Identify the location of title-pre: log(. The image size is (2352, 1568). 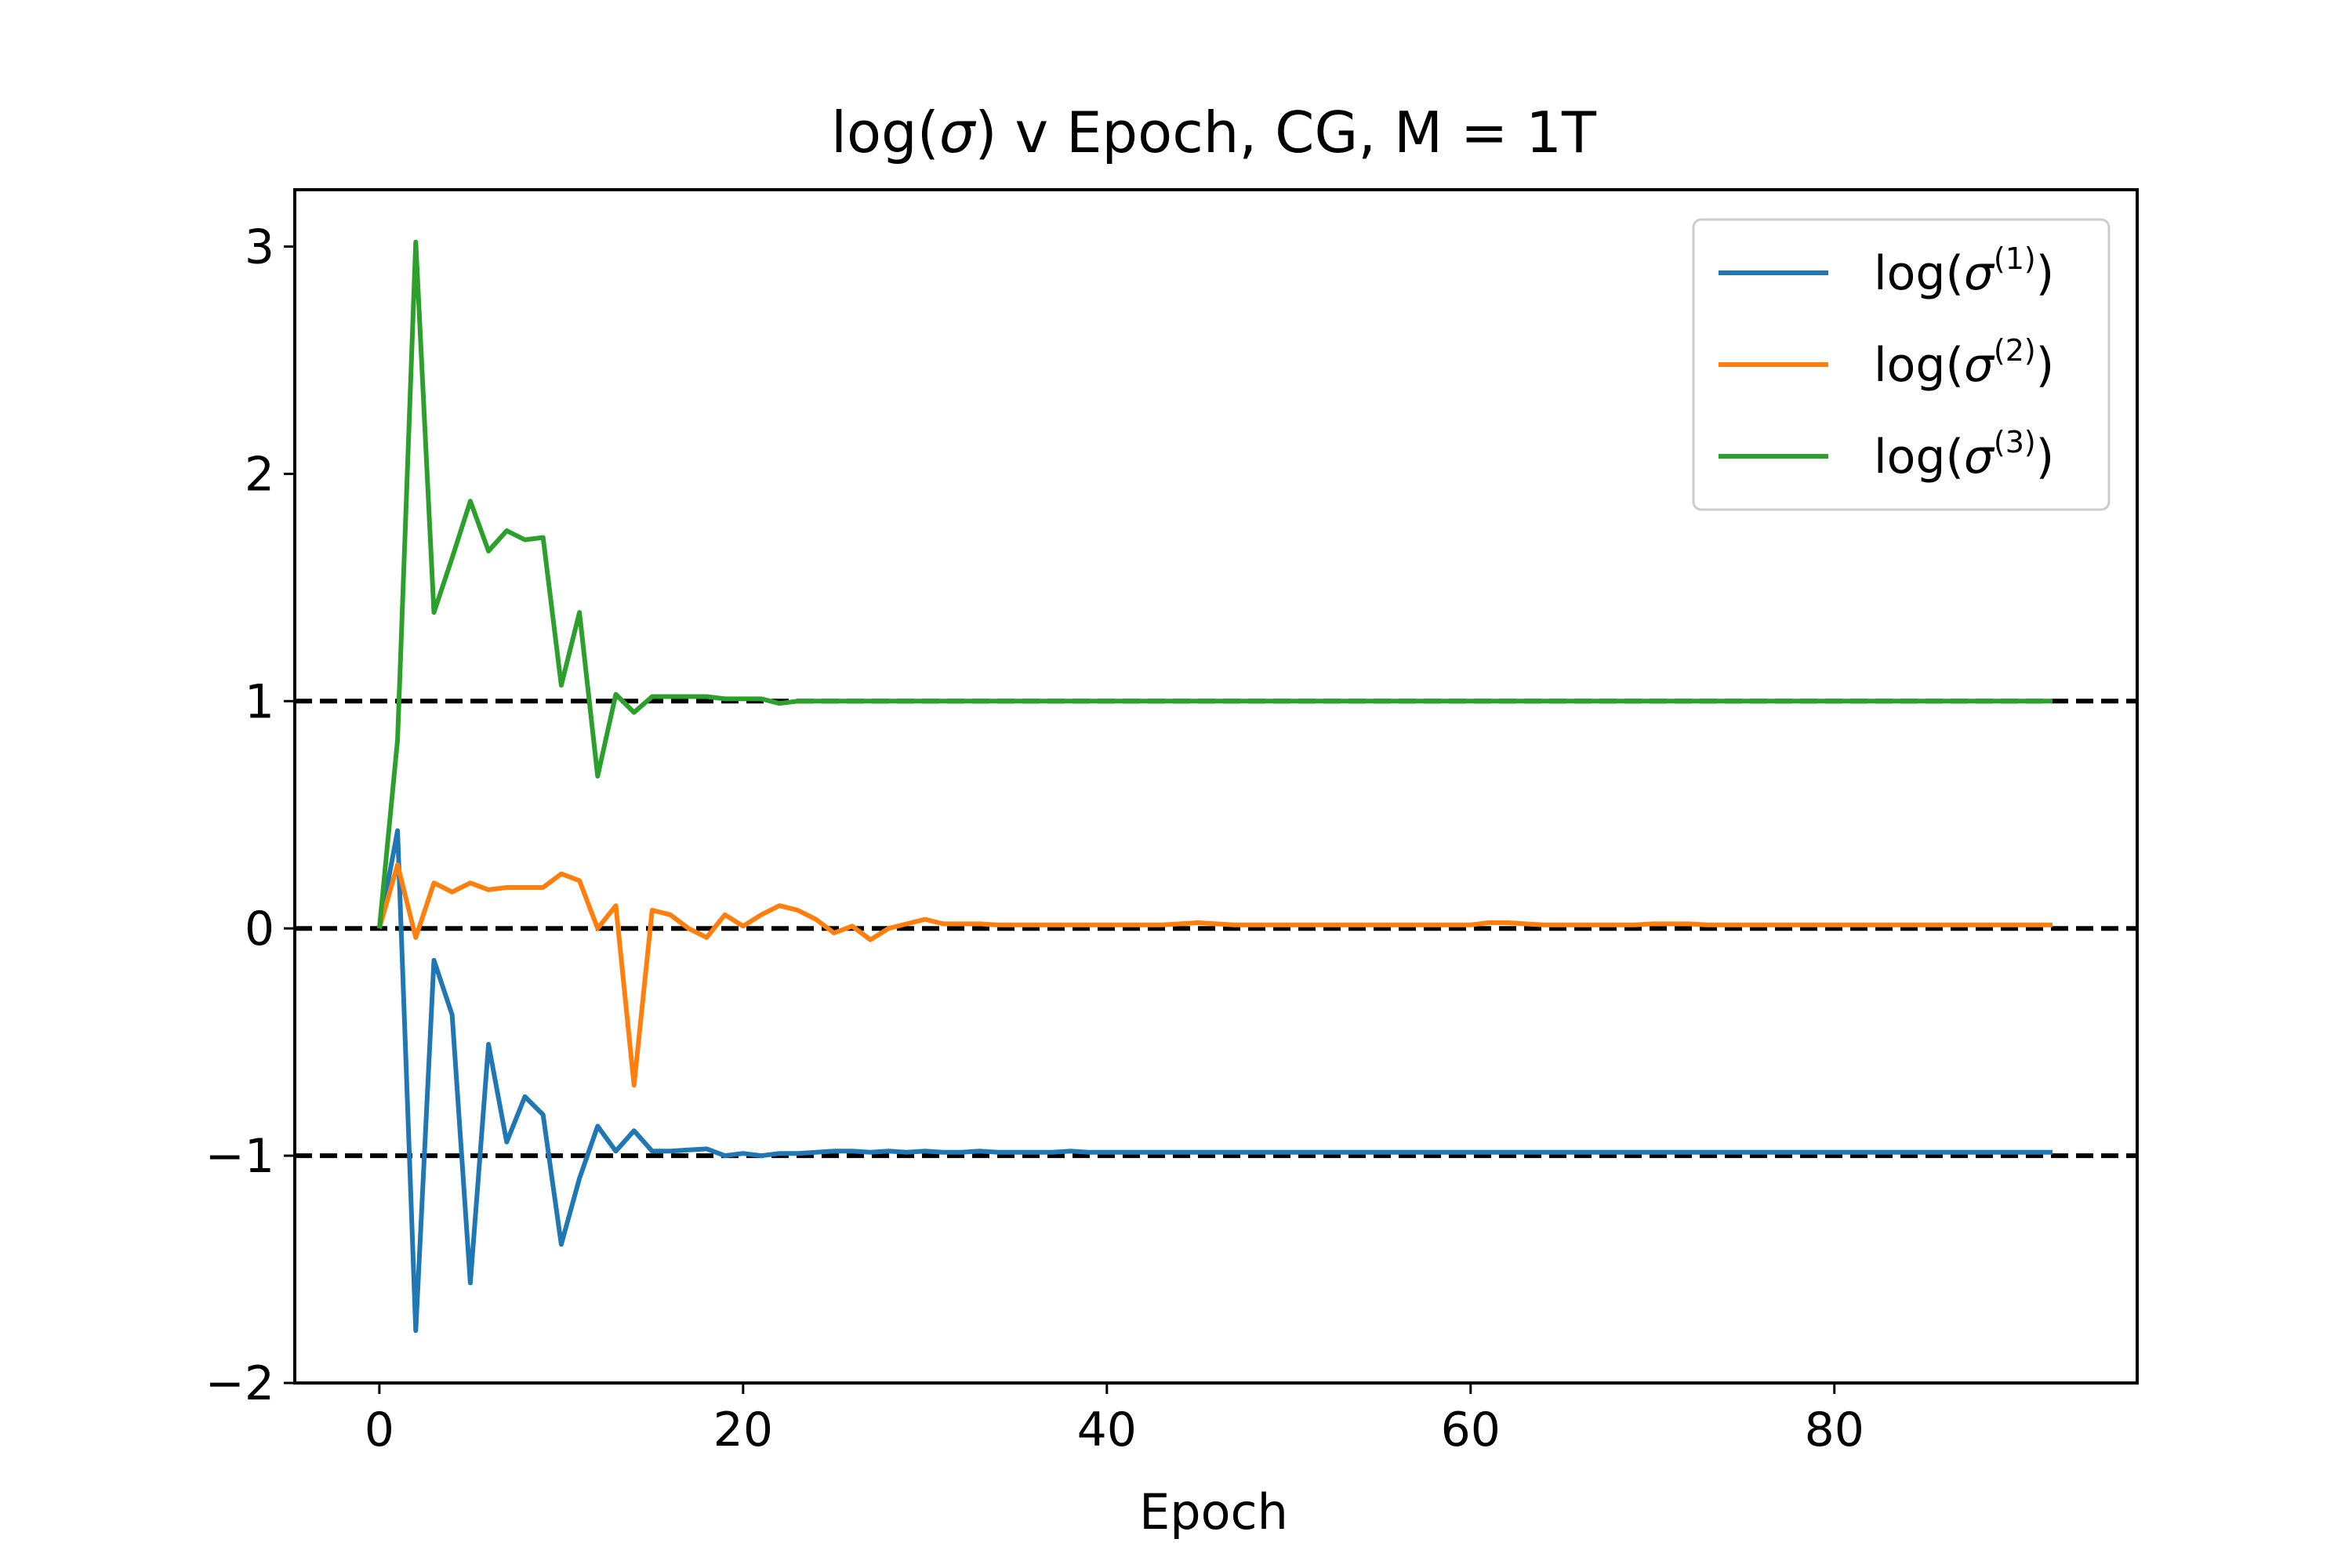
(885, 132).